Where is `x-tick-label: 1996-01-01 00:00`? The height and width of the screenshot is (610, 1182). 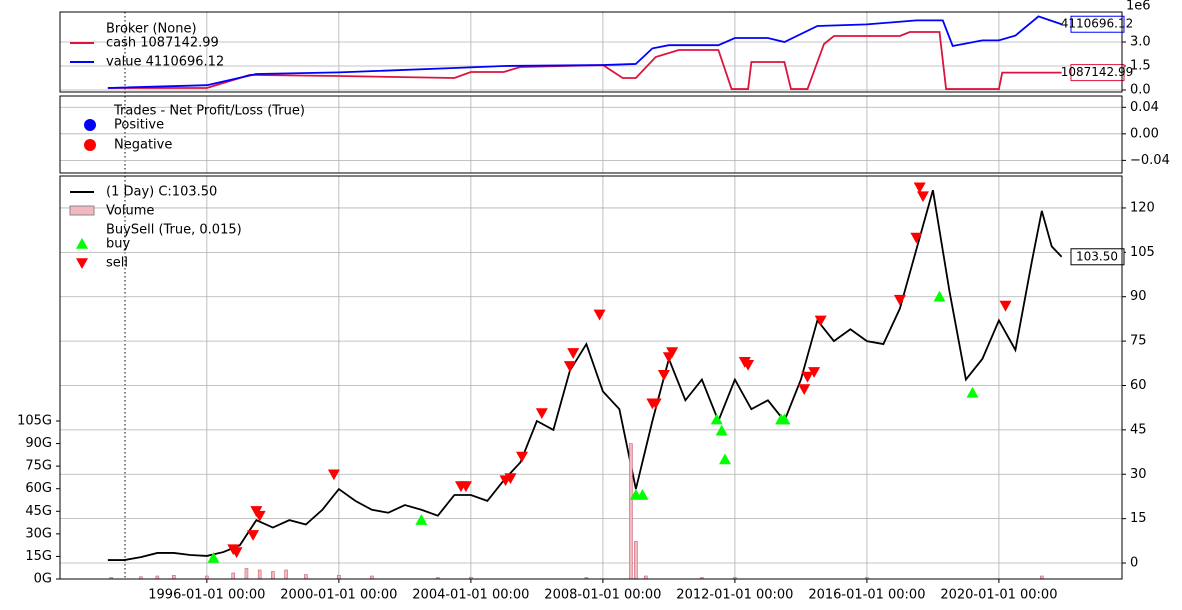
x-tick-label: 1996-01-01 00:00 is located at coordinates (206, 595).